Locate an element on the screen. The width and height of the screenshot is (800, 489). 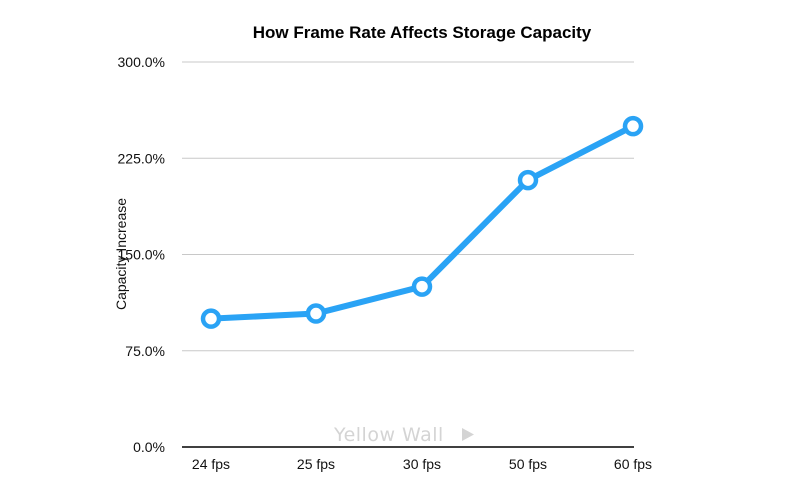
x-tick-label: 25 fps is located at coordinates (316, 464).